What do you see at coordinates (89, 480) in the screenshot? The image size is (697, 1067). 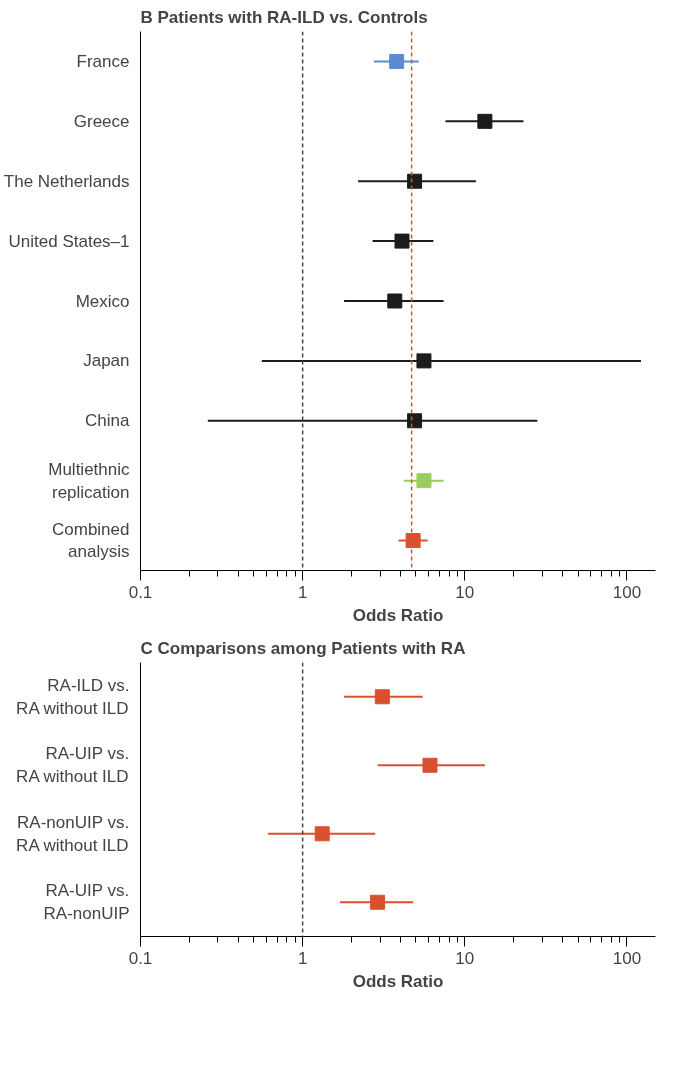 I see `y-tick-label: Multiethnic replication` at bounding box center [89, 480].